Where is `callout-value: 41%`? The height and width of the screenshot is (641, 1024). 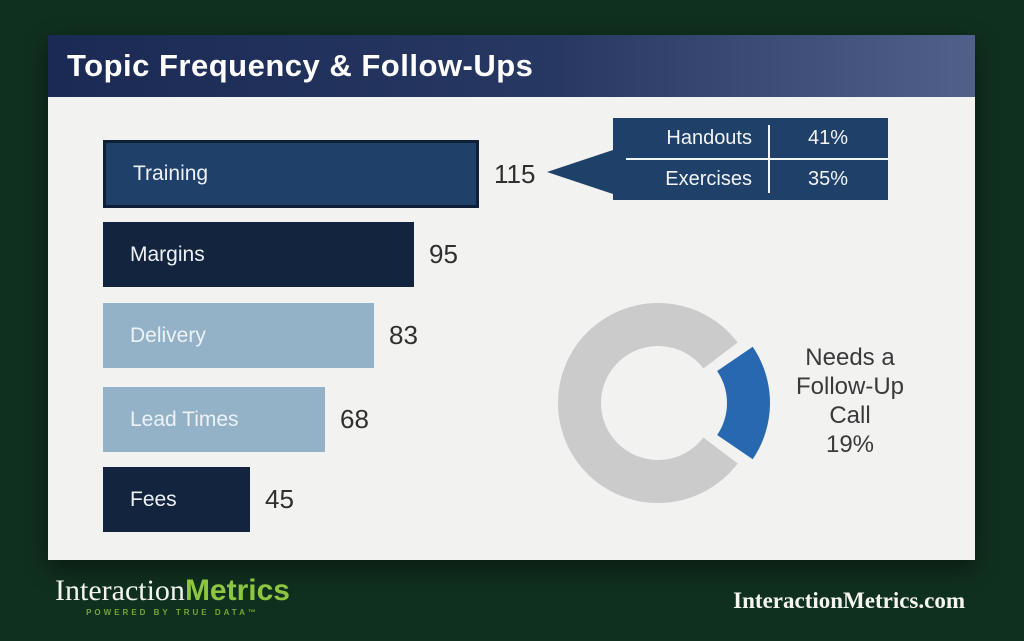 callout-value: 41% is located at coordinates (828, 138).